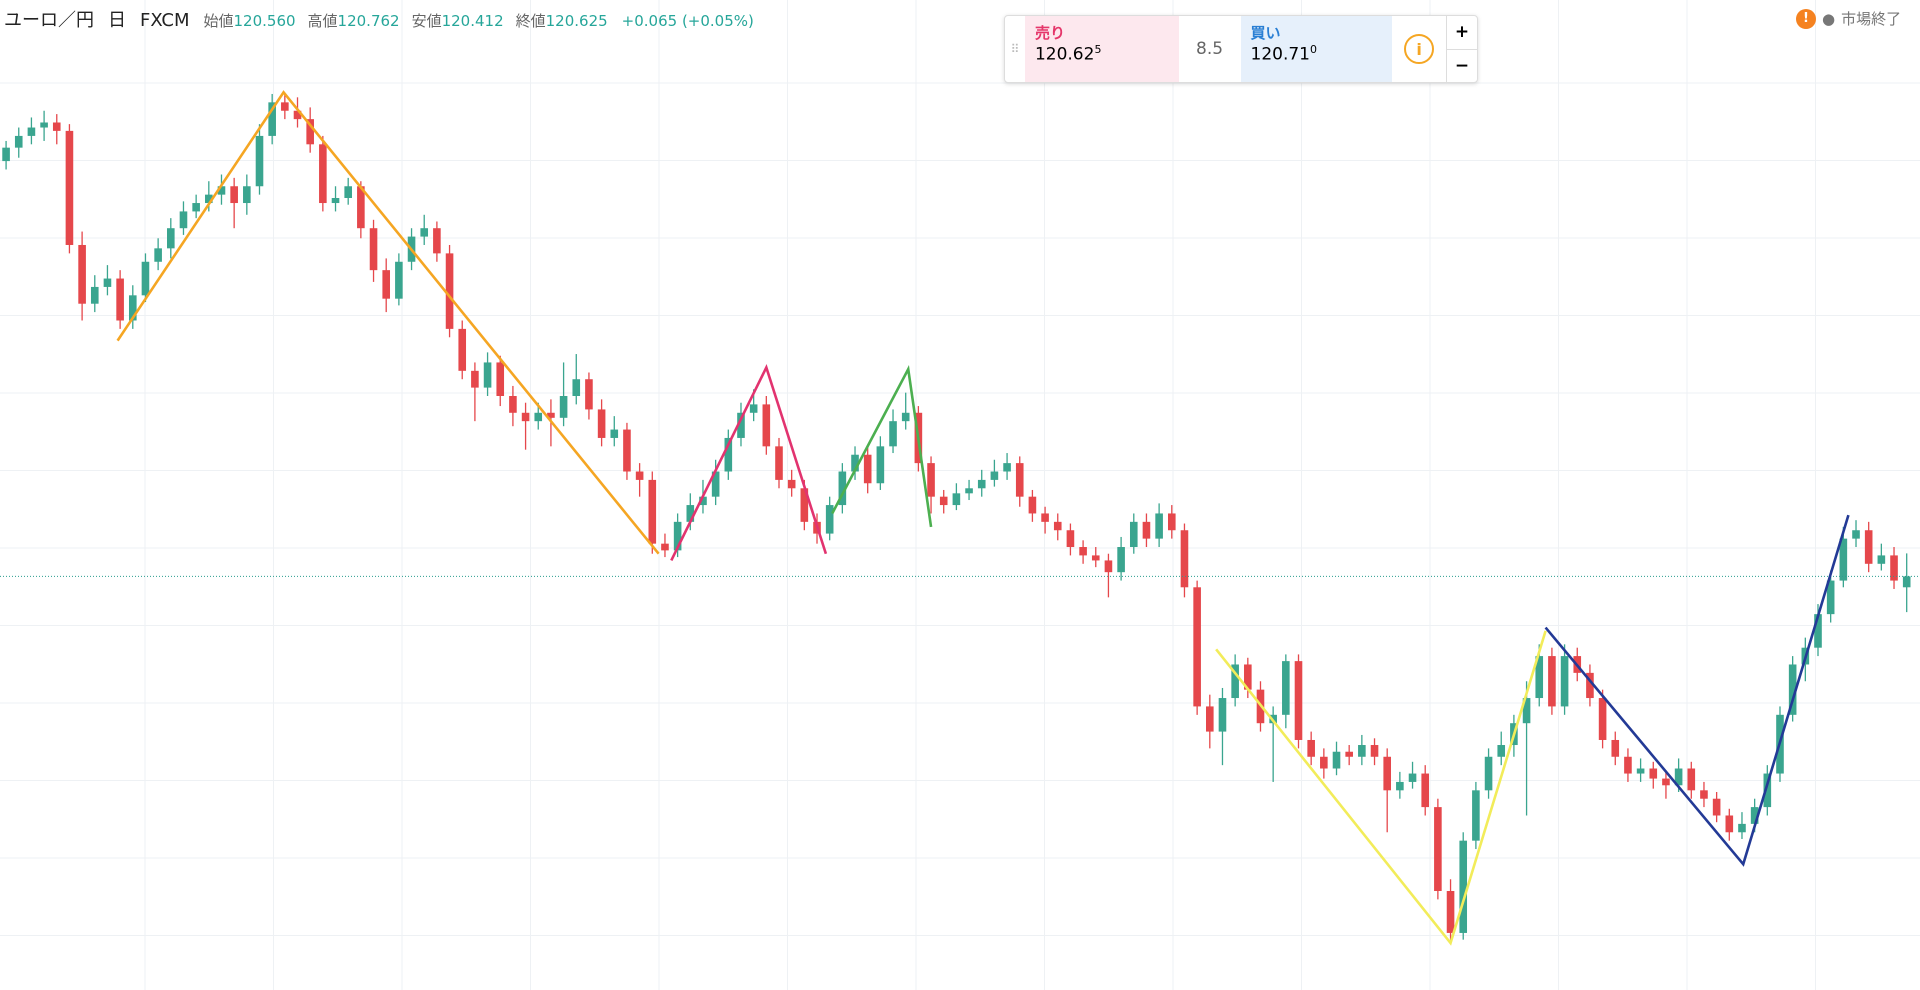 The image size is (1920, 990). What do you see at coordinates (49, 20) in the screenshot?
I see `symbol: ユーロ／円` at bounding box center [49, 20].